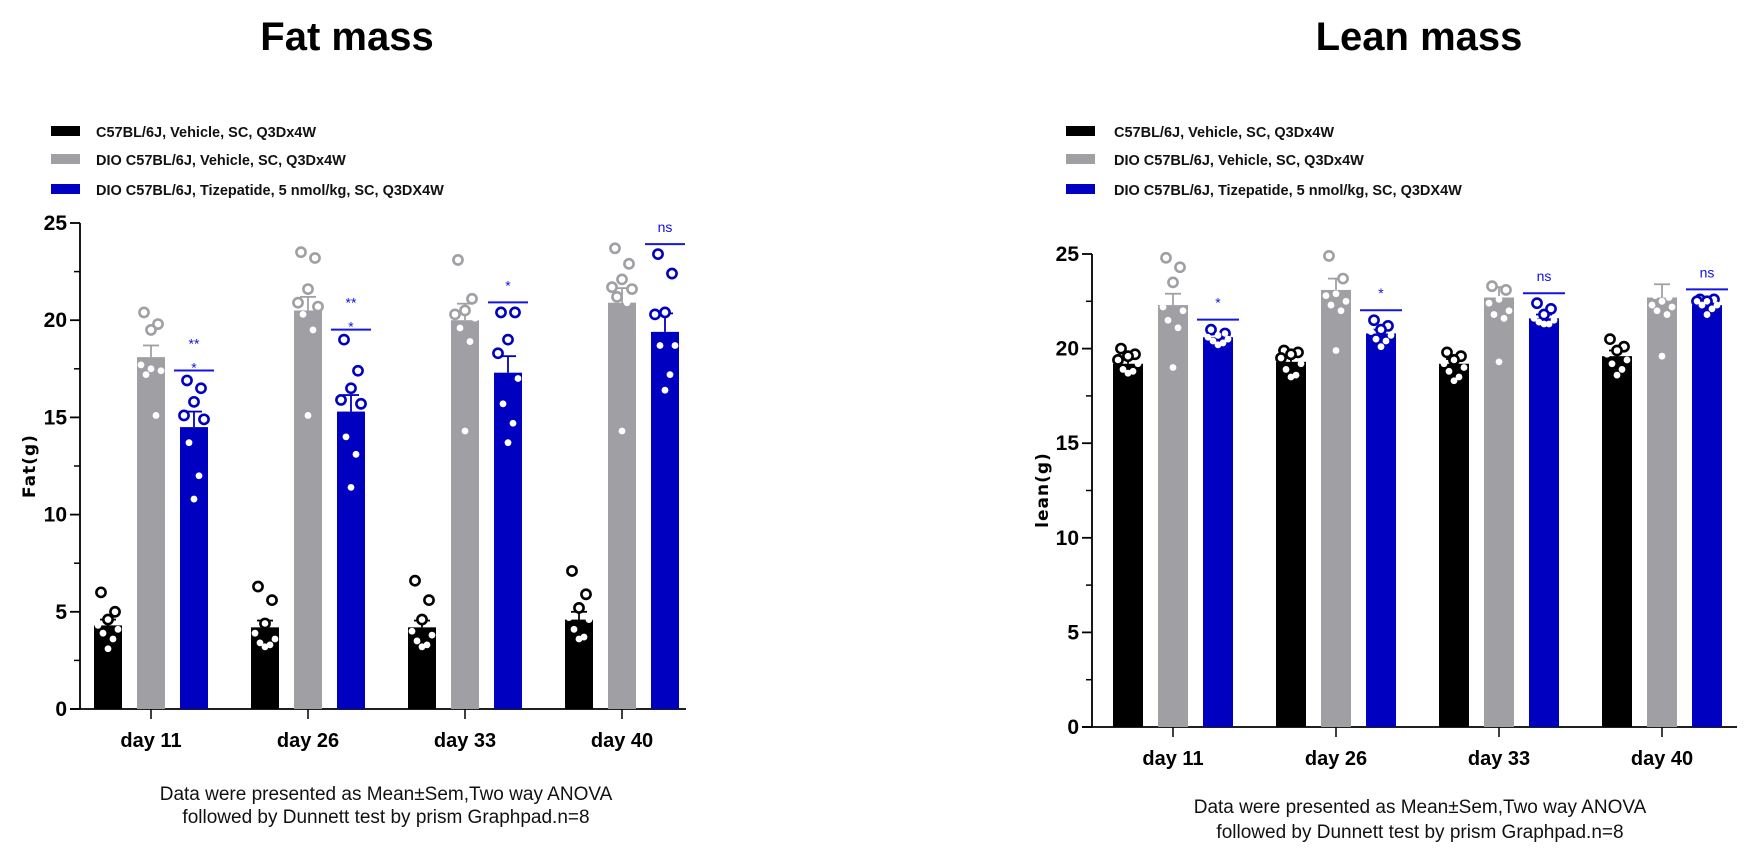 The height and width of the screenshot is (851, 1762). What do you see at coordinates (465, 741) in the screenshot?
I see `x-tick-label: day 33` at bounding box center [465, 741].